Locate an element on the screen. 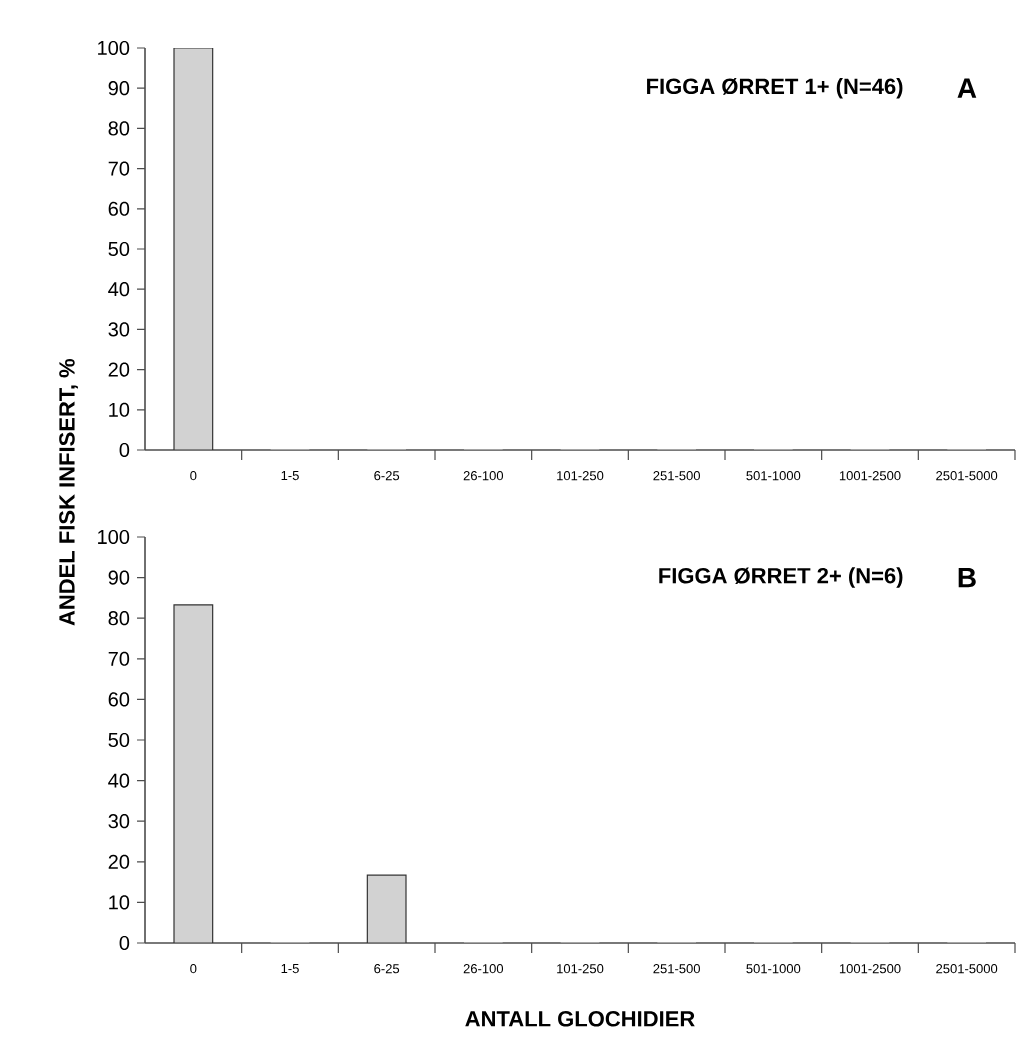 This screenshot has width=1027, height=1059. text: FIGGA ØRRET 2+ (N=6) is located at coordinates (781, 577).